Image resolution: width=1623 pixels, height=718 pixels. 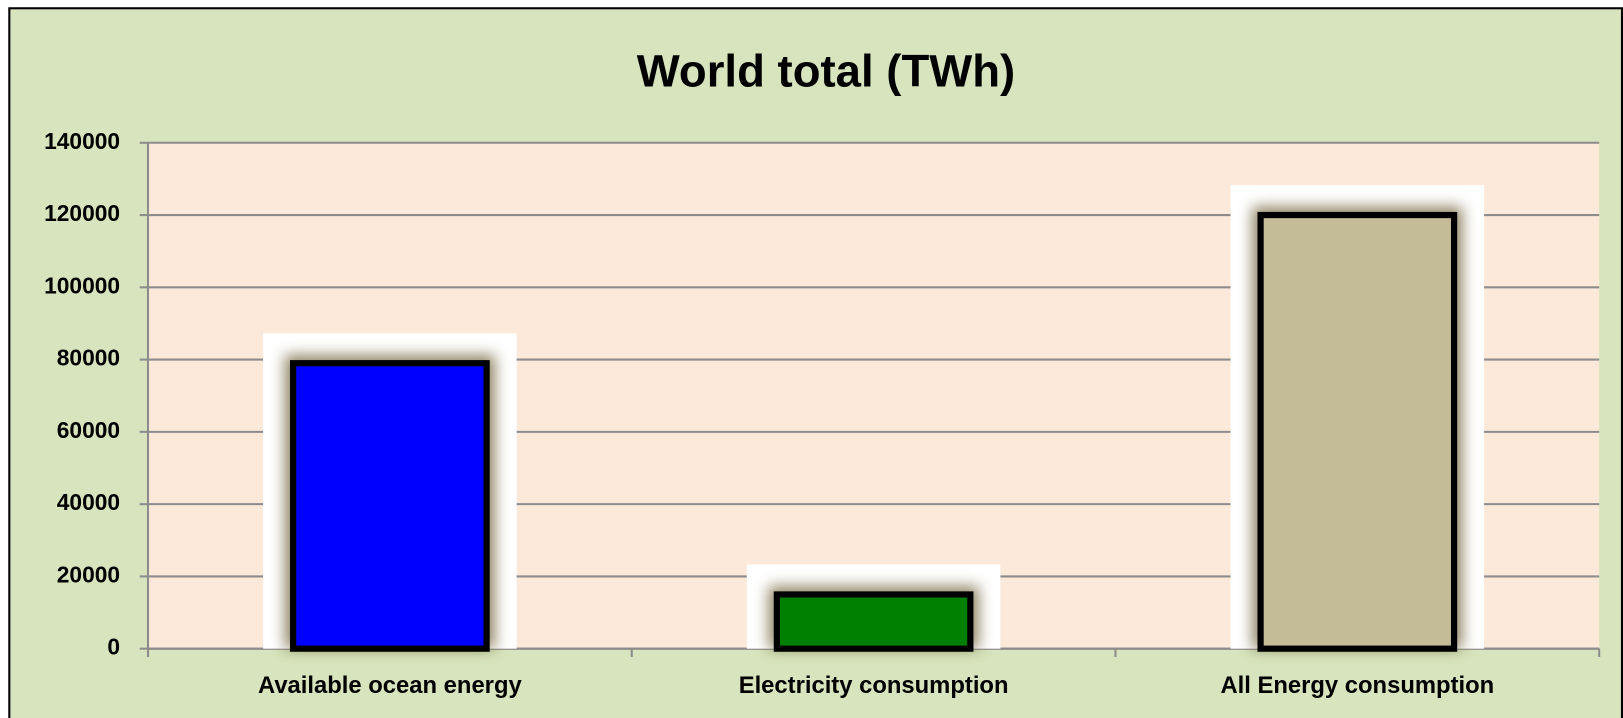 I want to click on y-tick-label: 0, so click(x=113, y=647).